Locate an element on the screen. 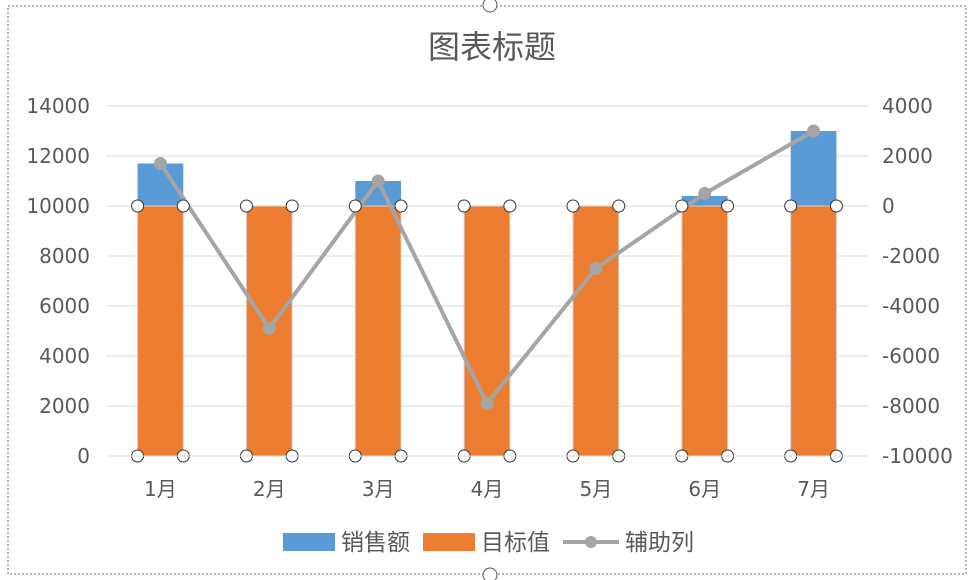  y-tick-label: 0 is located at coordinates (83, 456).